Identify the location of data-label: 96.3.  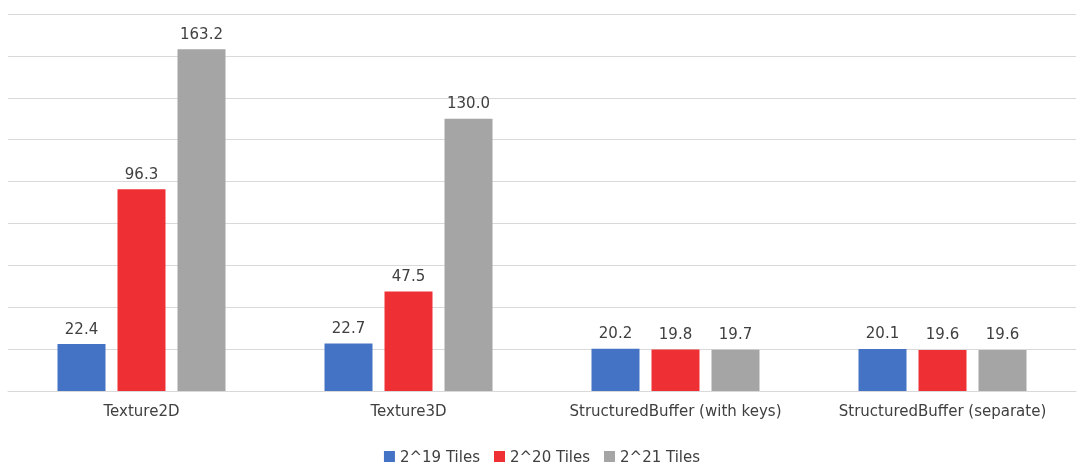
(141, 173).